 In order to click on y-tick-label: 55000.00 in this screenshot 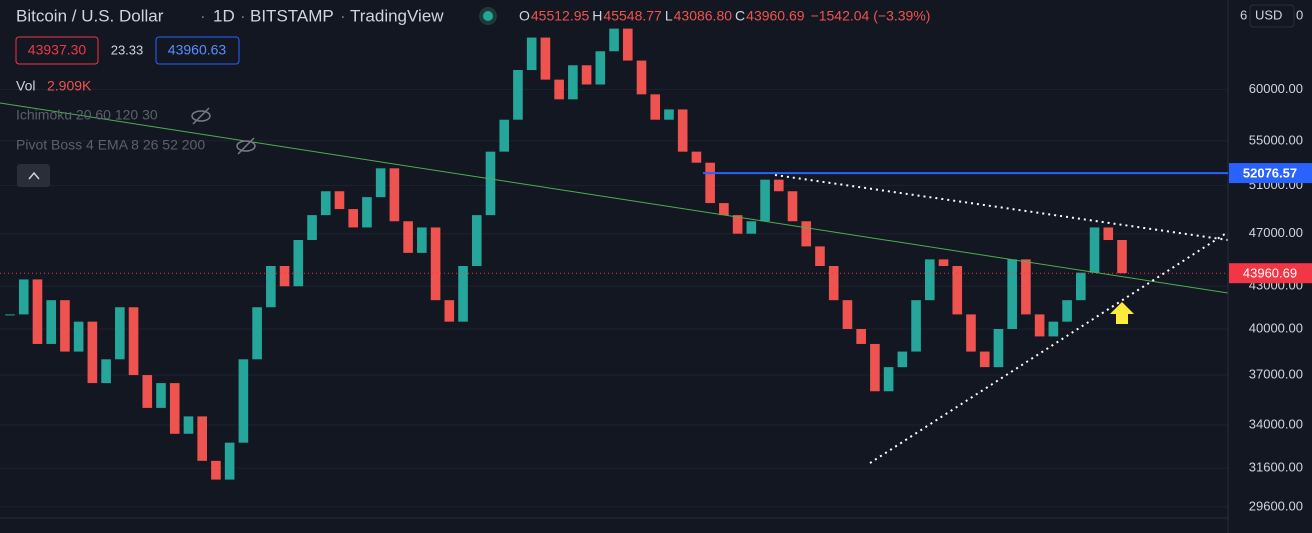, I will do `click(1276, 139)`.